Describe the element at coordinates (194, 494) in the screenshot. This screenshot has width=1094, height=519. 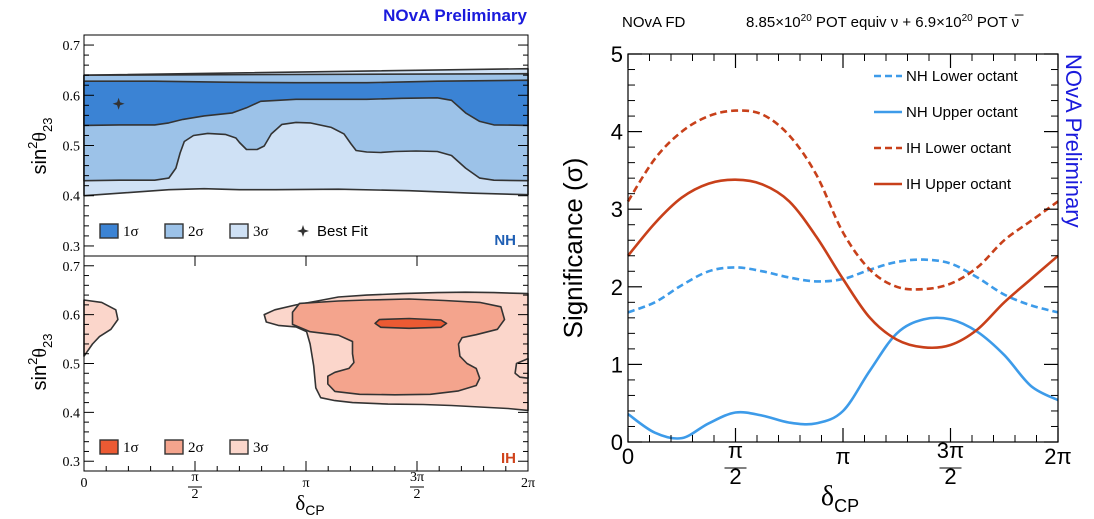
I see `x-tick-label-1-den: 2` at that location.